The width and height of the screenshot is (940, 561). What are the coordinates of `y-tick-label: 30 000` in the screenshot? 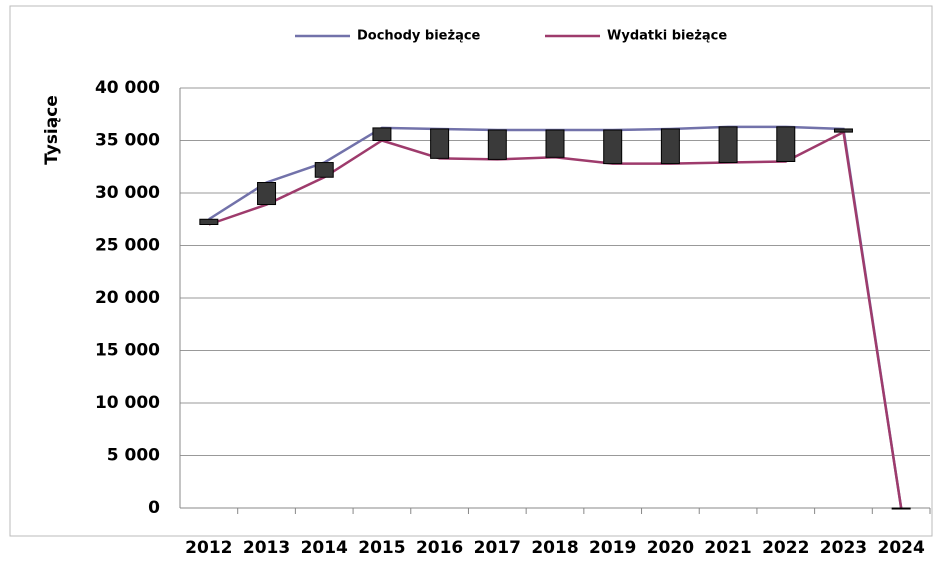 It's located at (127, 193).